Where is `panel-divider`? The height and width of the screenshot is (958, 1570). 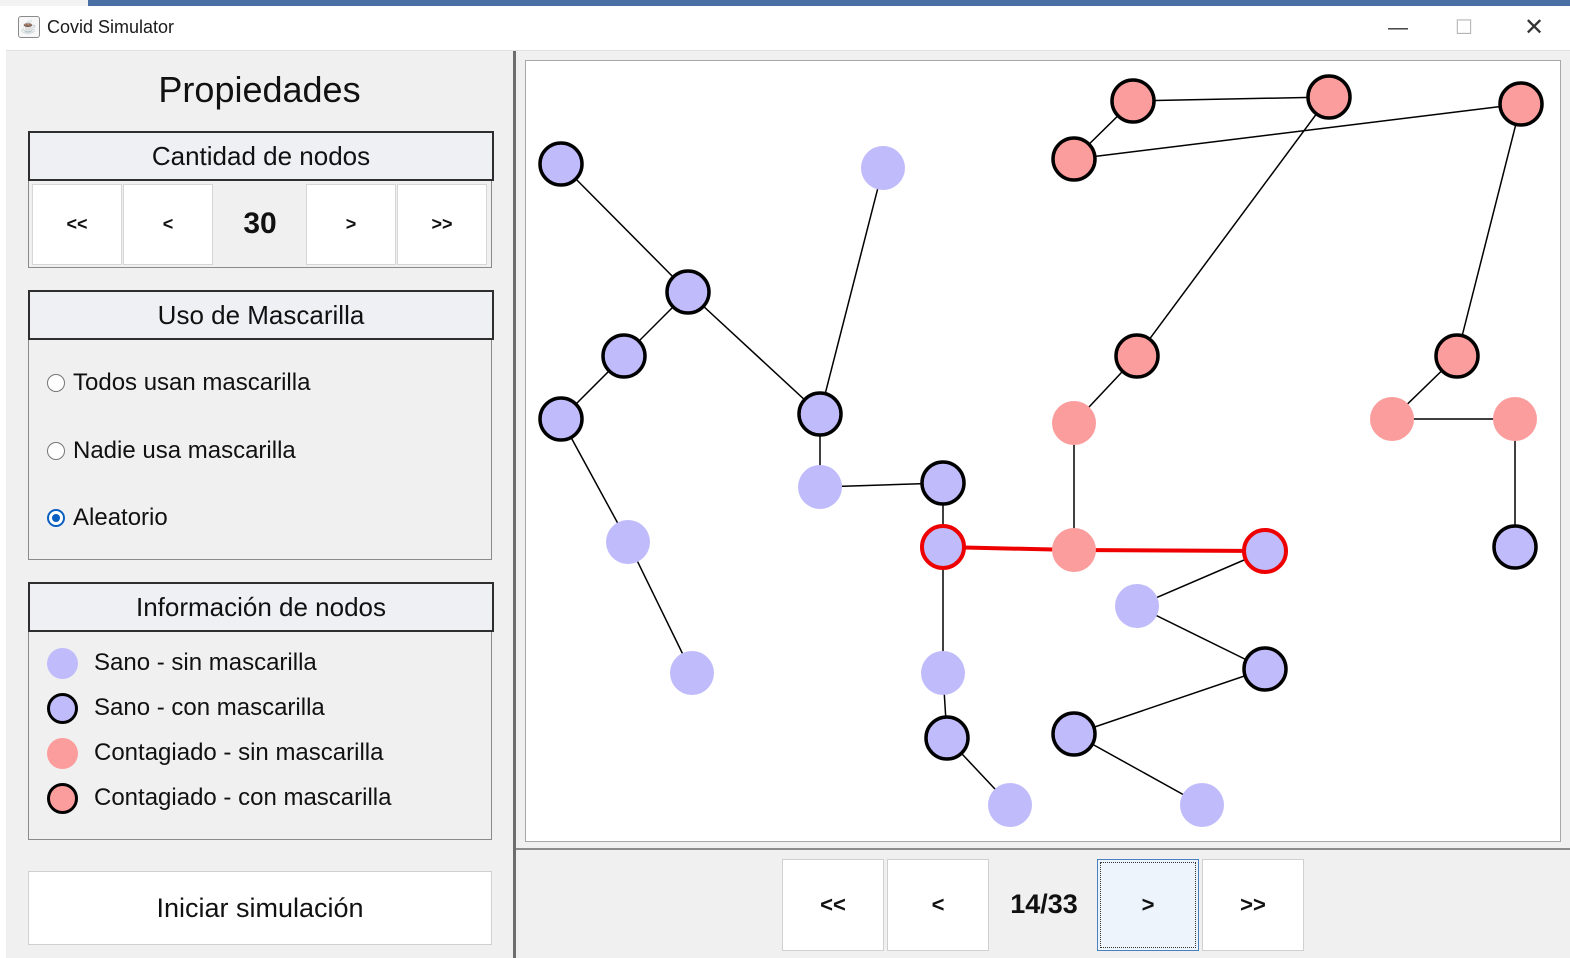
panel-divider is located at coordinates (514, 504).